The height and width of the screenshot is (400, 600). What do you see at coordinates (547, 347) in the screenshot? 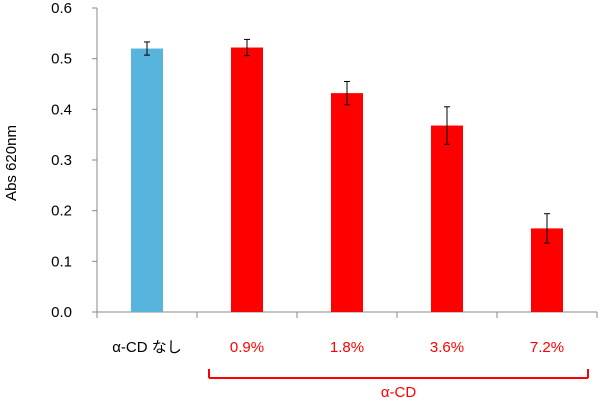
I see `category-label: 7.2%` at bounding box center [547, 347].